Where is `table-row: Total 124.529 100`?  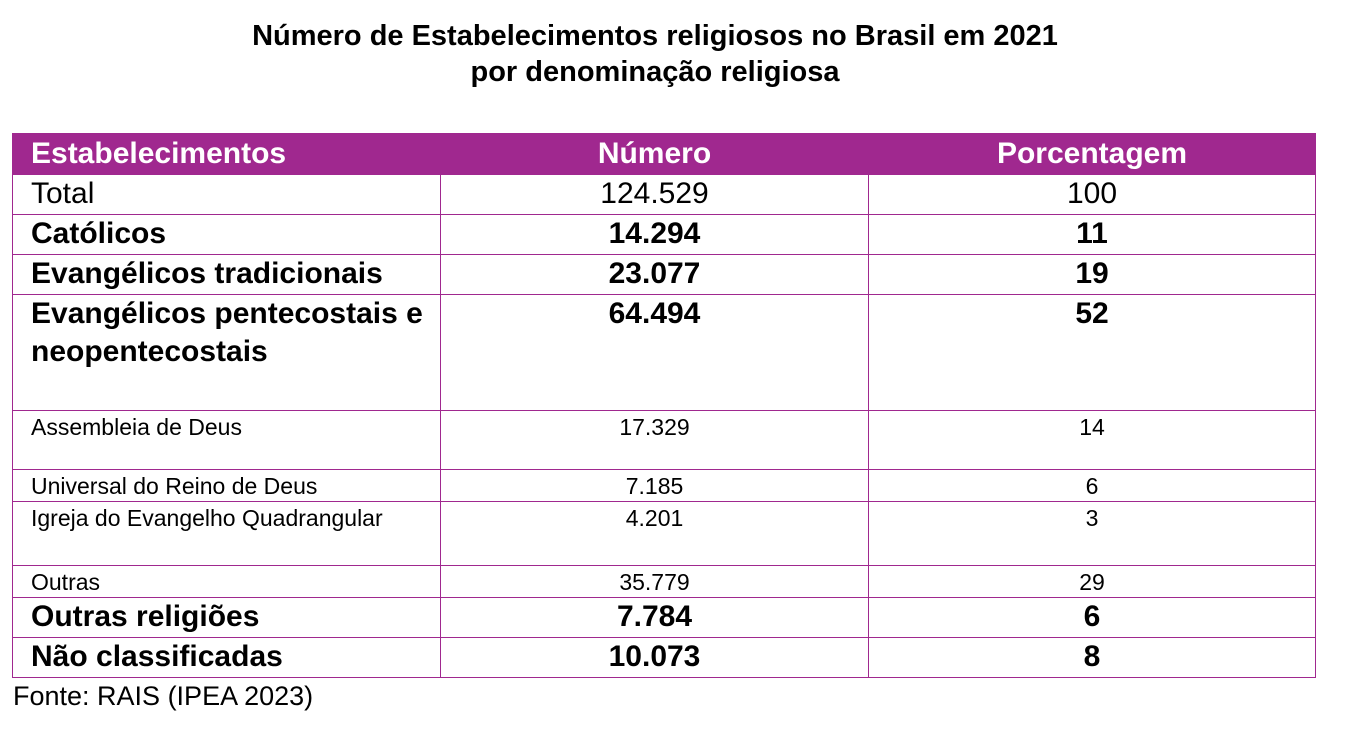 table-row: Total 124.529 100 is located at coordinates (664, 194).